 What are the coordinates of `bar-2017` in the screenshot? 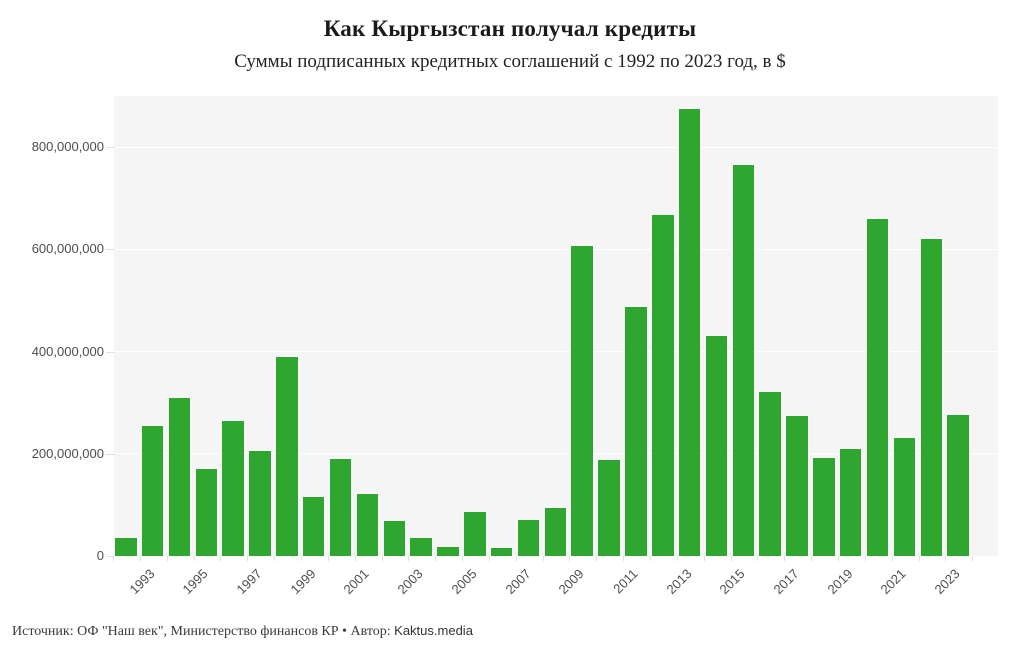 It's located at (797, 486).